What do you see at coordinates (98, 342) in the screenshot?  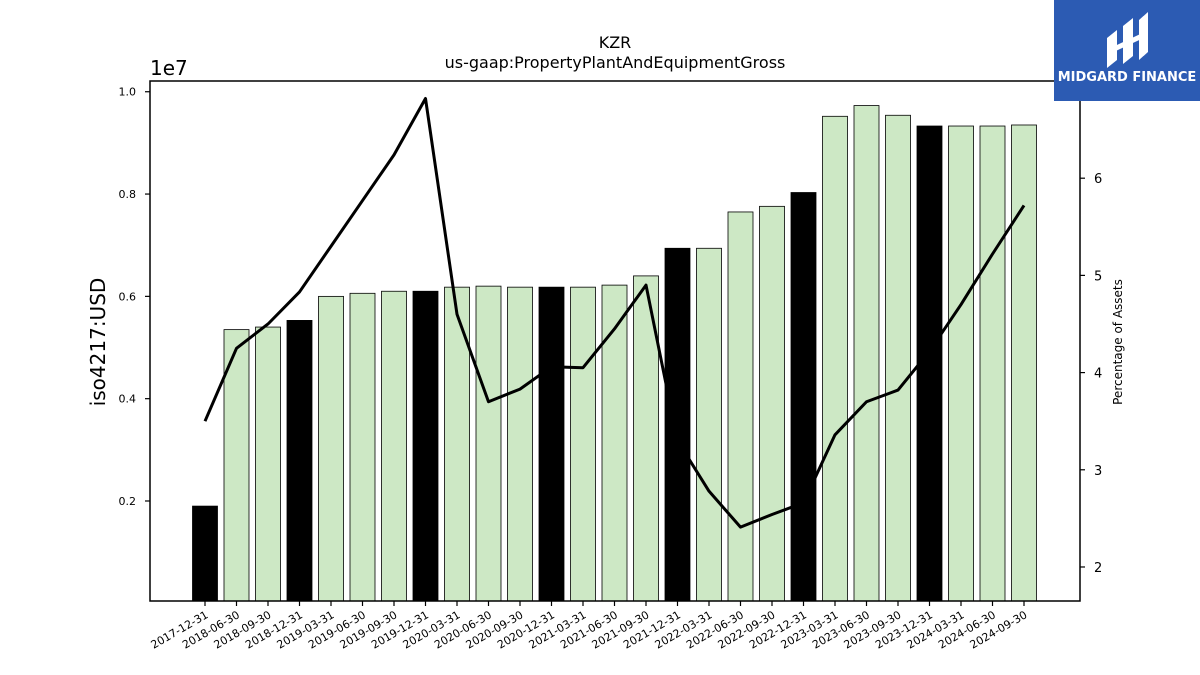 I see `y-axis-label: iso4217:USD` at bounding box center [98, 342].